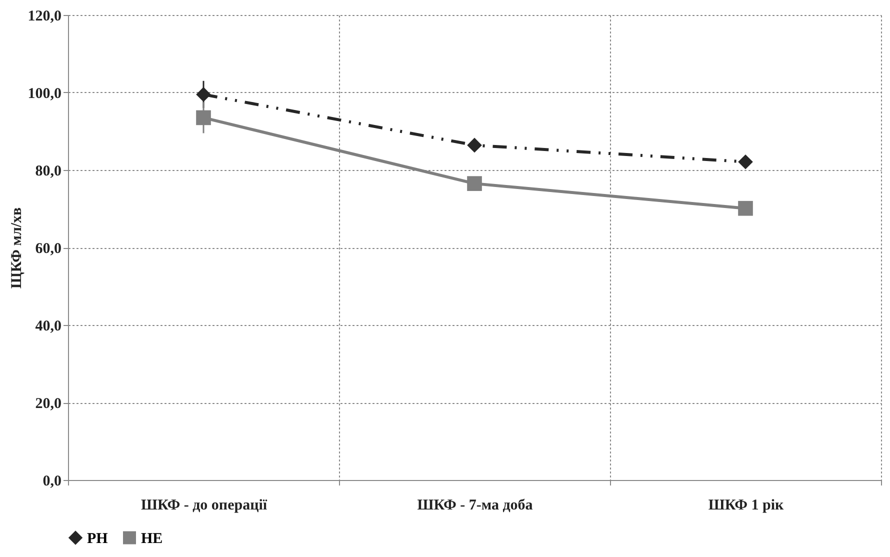 The height and width of the screenshot is (557, 890). Describe the element at coordinates (45, 16) in the screenshot. I see `y-tick-label: 120,0` at that location.